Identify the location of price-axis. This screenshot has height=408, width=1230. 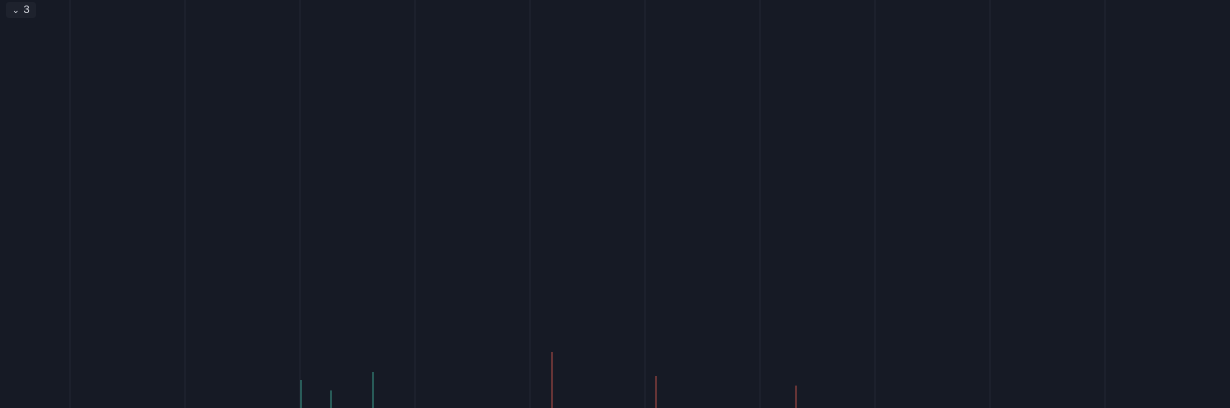
(1189, 204).